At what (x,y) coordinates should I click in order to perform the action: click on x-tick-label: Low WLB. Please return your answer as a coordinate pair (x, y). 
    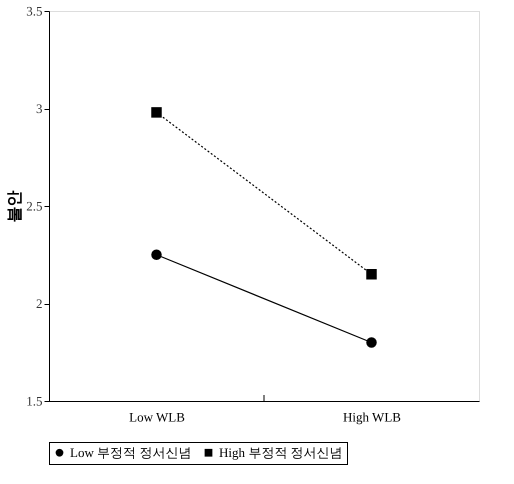
    Looking at the image, I should click on (157, 417).